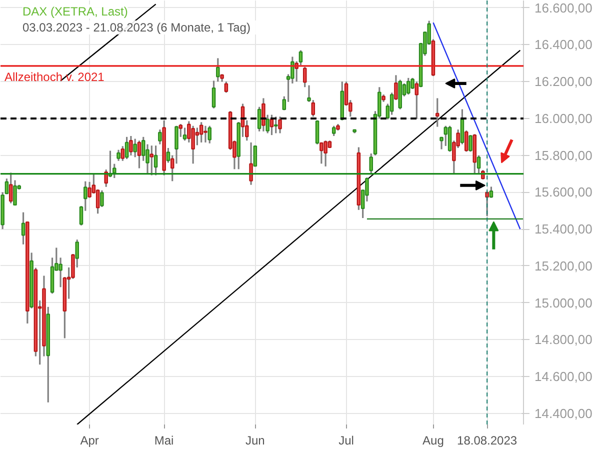  I want to click on y-tick-label: 16.200,00, so click(563, 82).